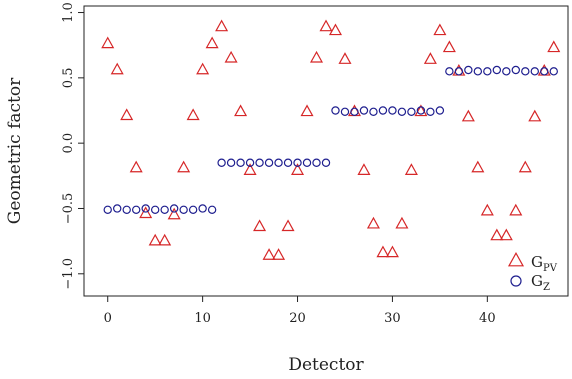 This screenshot has width=572, height=379. I want to click on legend-circle-icon, so click(516, 281).